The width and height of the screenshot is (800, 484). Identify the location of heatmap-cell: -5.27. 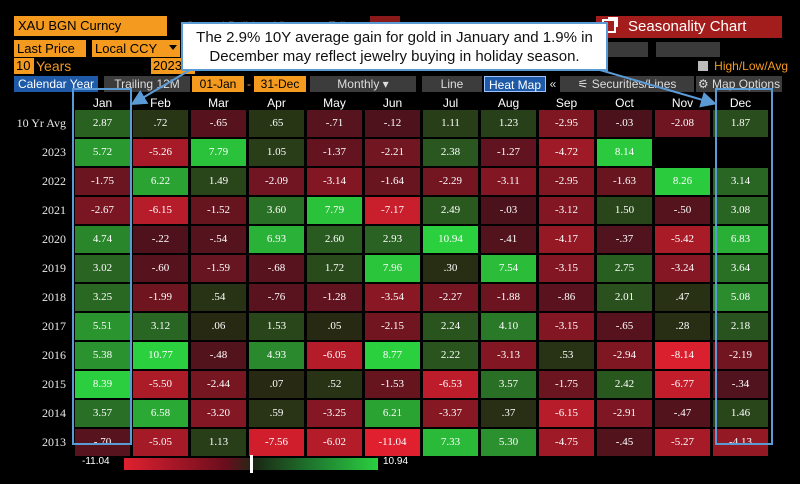
(682, 442).